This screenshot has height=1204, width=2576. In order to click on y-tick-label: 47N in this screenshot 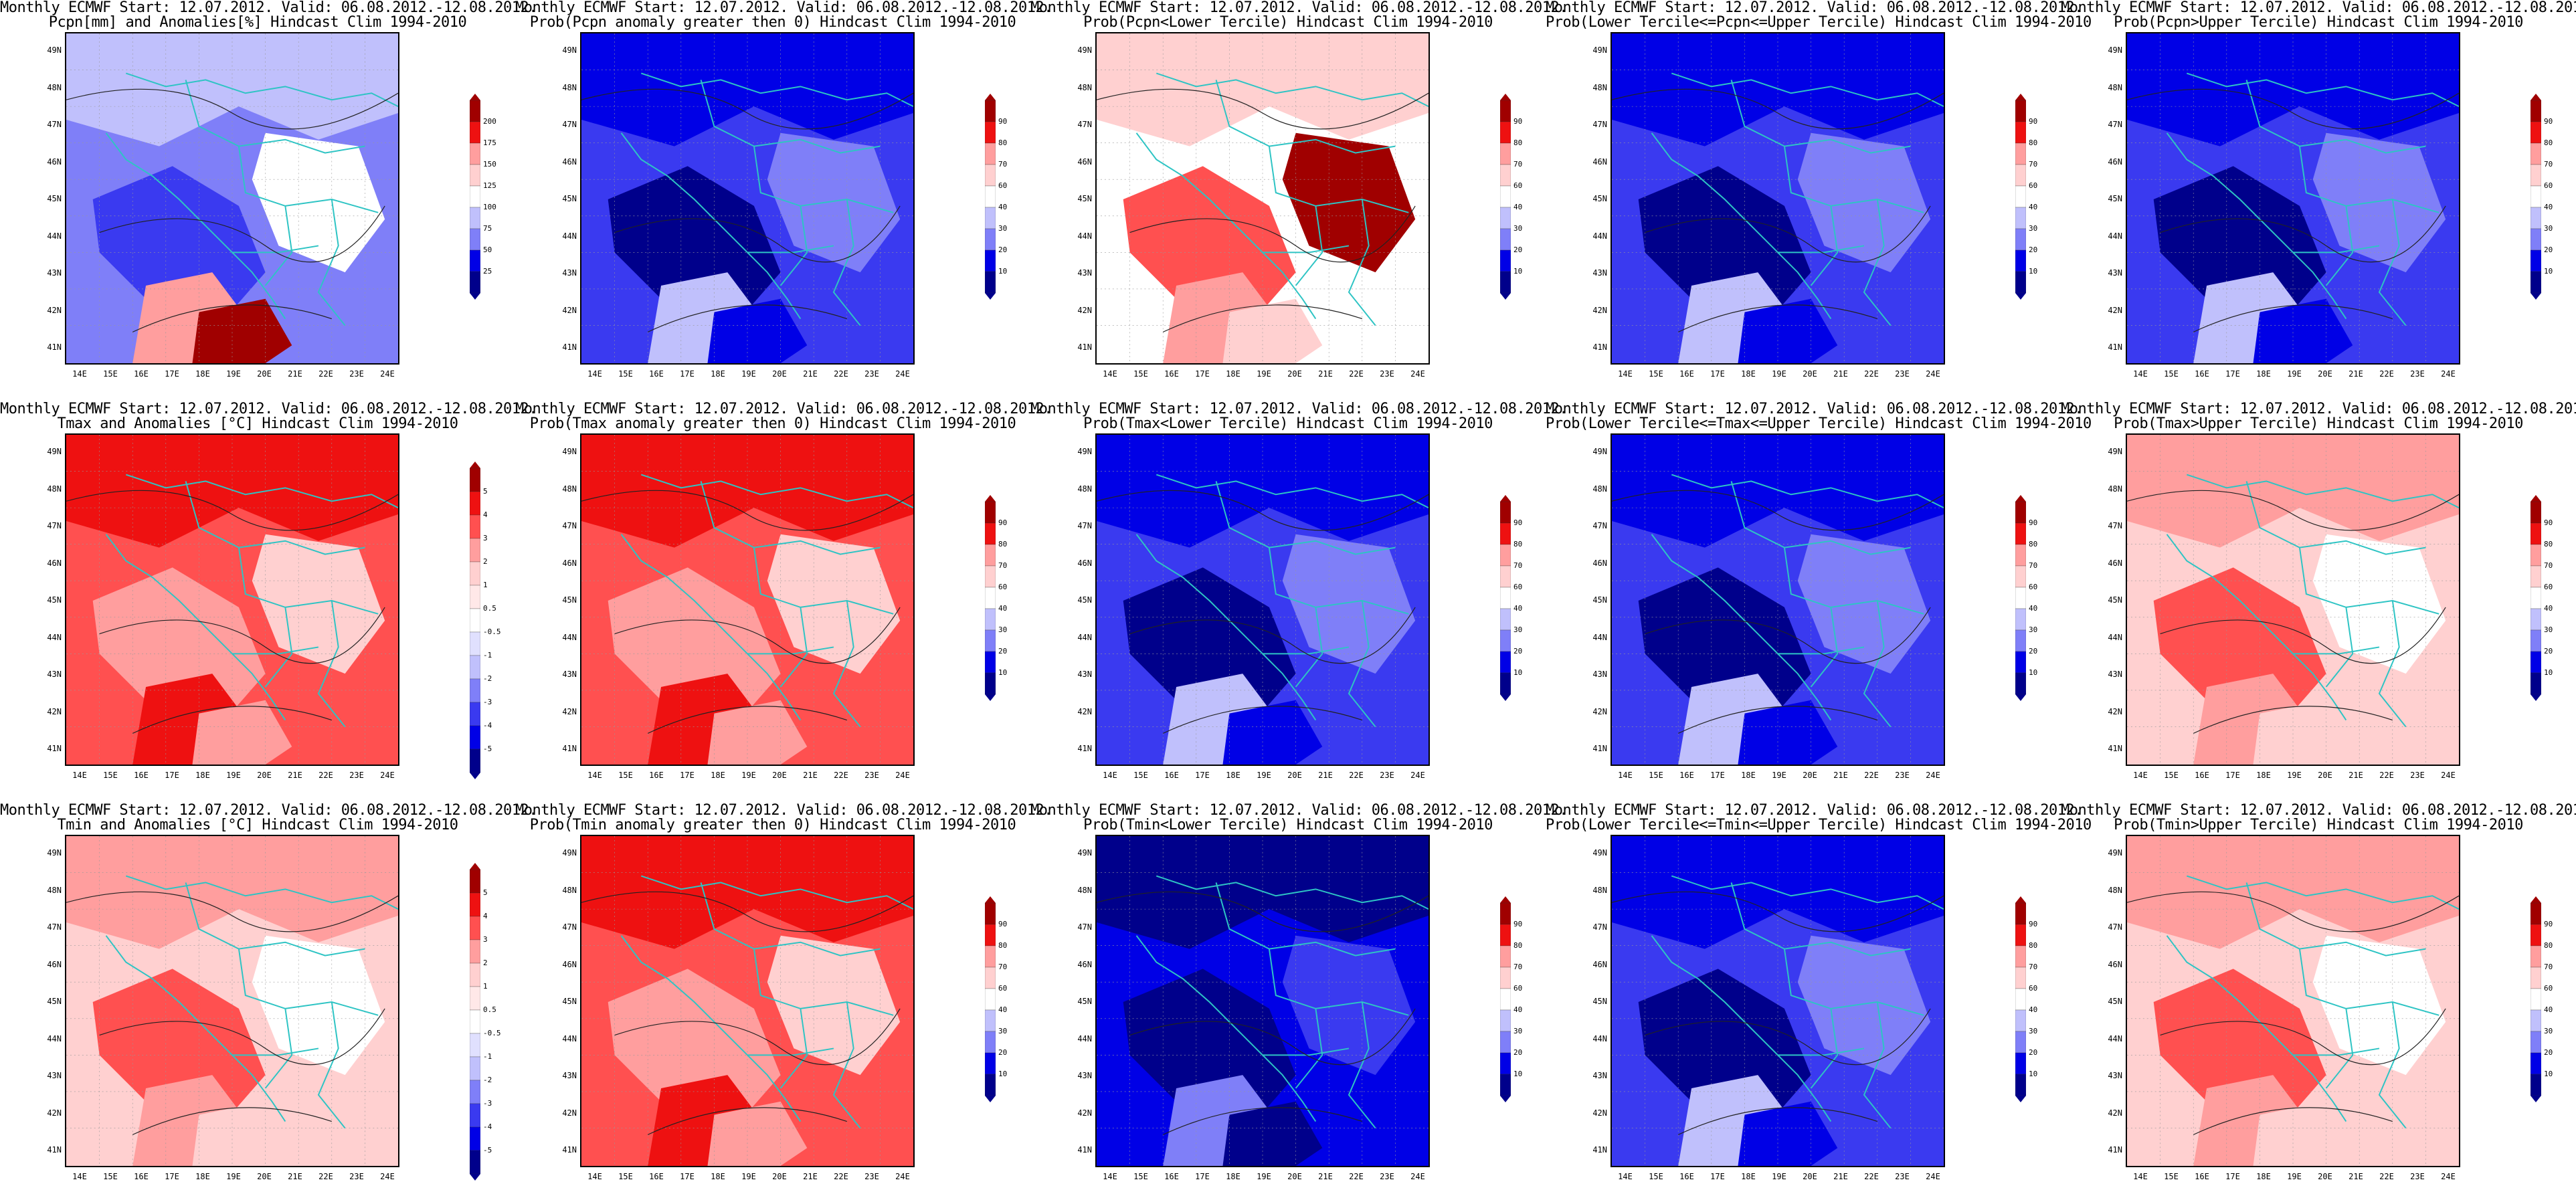, I will do `click(1599, 927)`.